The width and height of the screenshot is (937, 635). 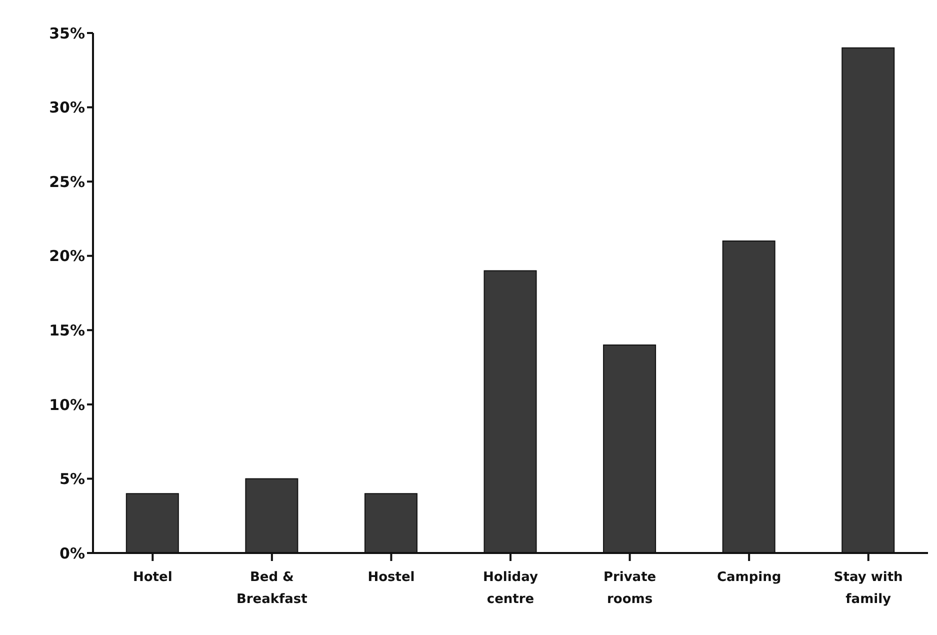 What do you see at coordinates (72, 553) in the screenshot?
I see `y-tick-label: 0%` at bounding box center [72, 553].